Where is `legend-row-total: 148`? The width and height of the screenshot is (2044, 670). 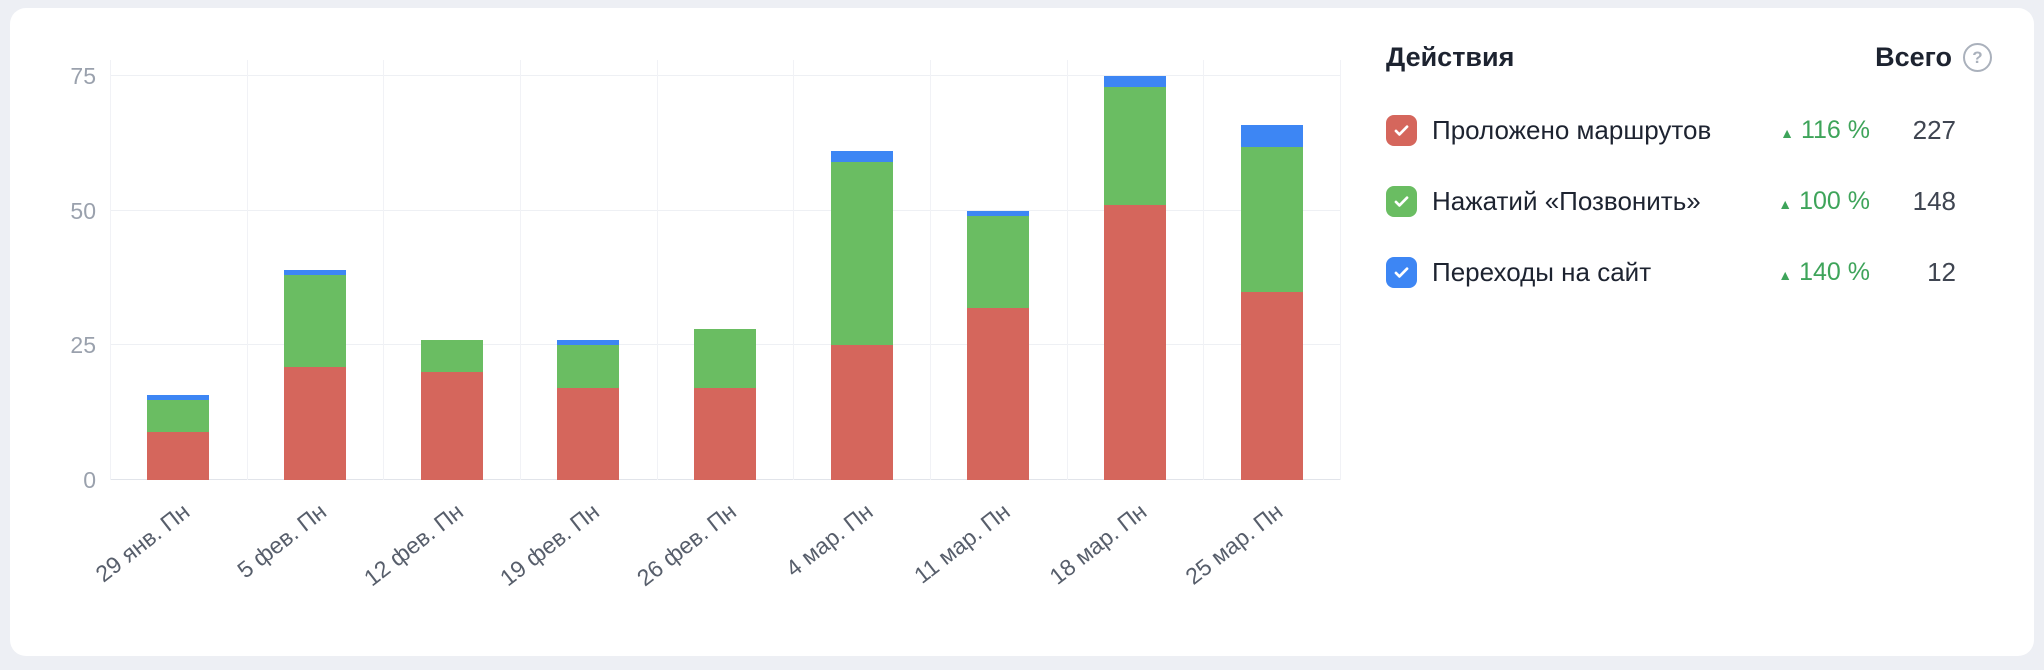
legend-row-total: 148 is located at coordinates (1934, 201).